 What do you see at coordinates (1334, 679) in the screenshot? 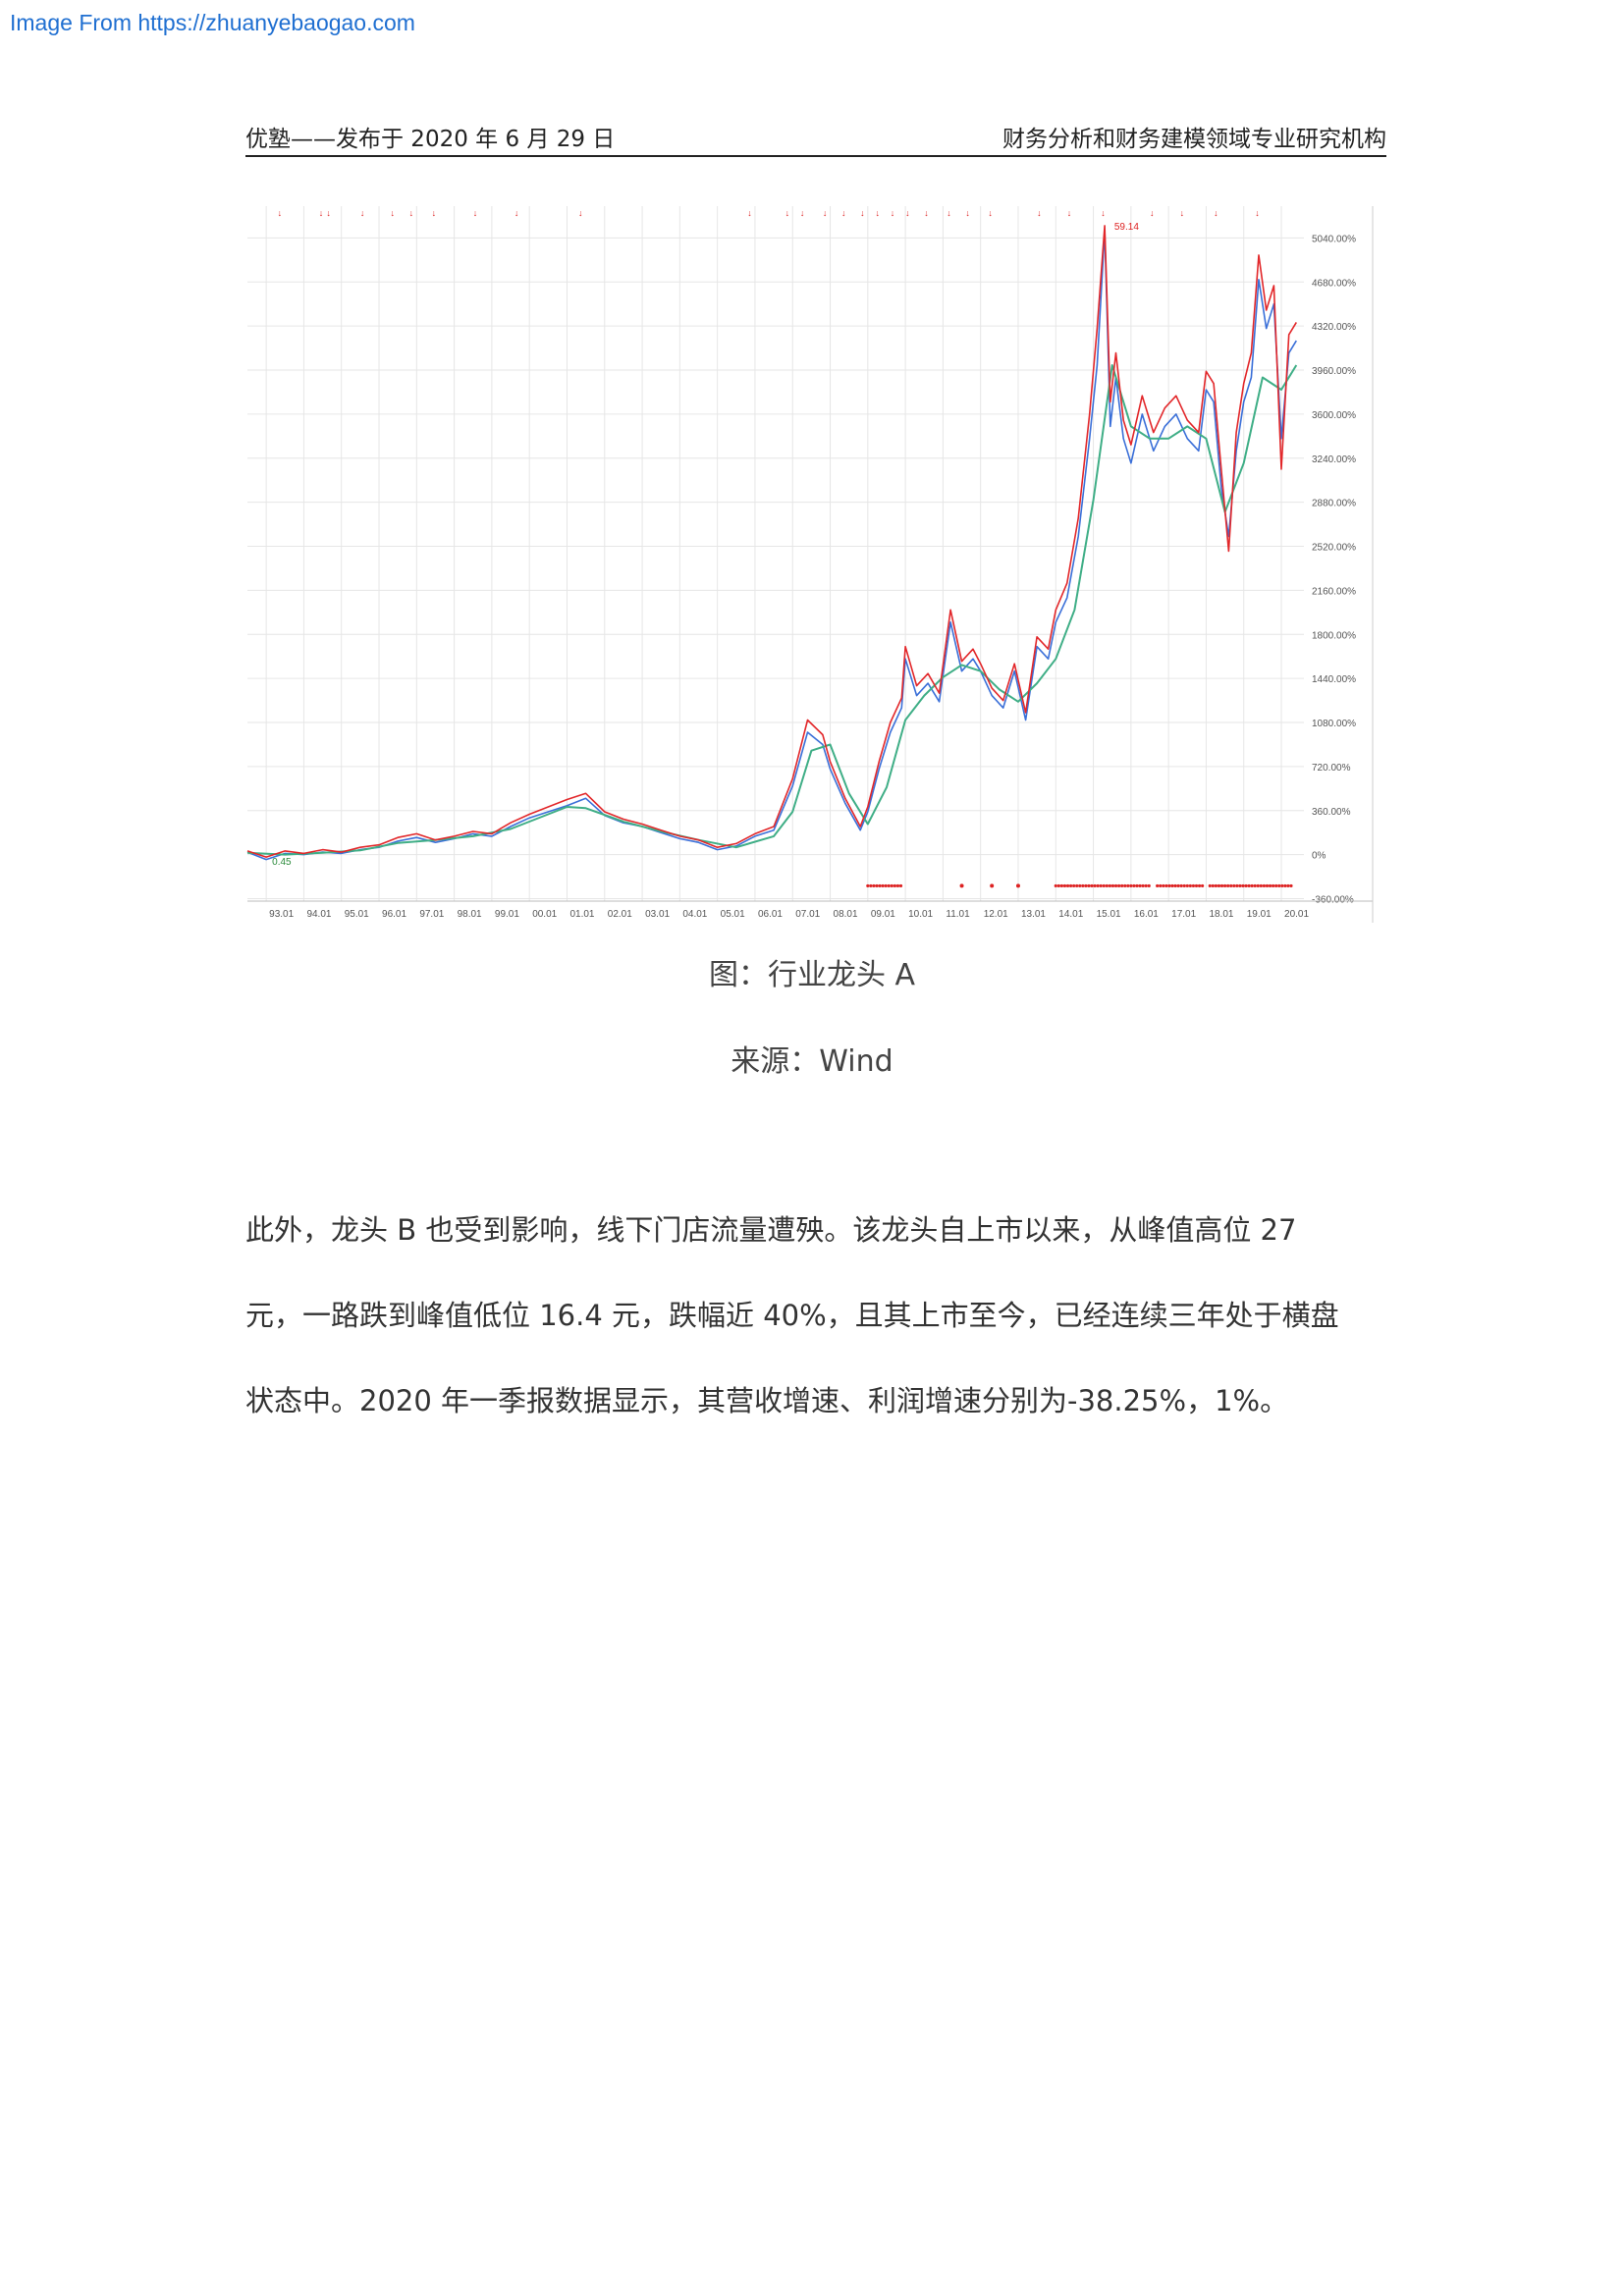
I see `y-tick-label: 1440.00%` at bounding box center [1334, 679].